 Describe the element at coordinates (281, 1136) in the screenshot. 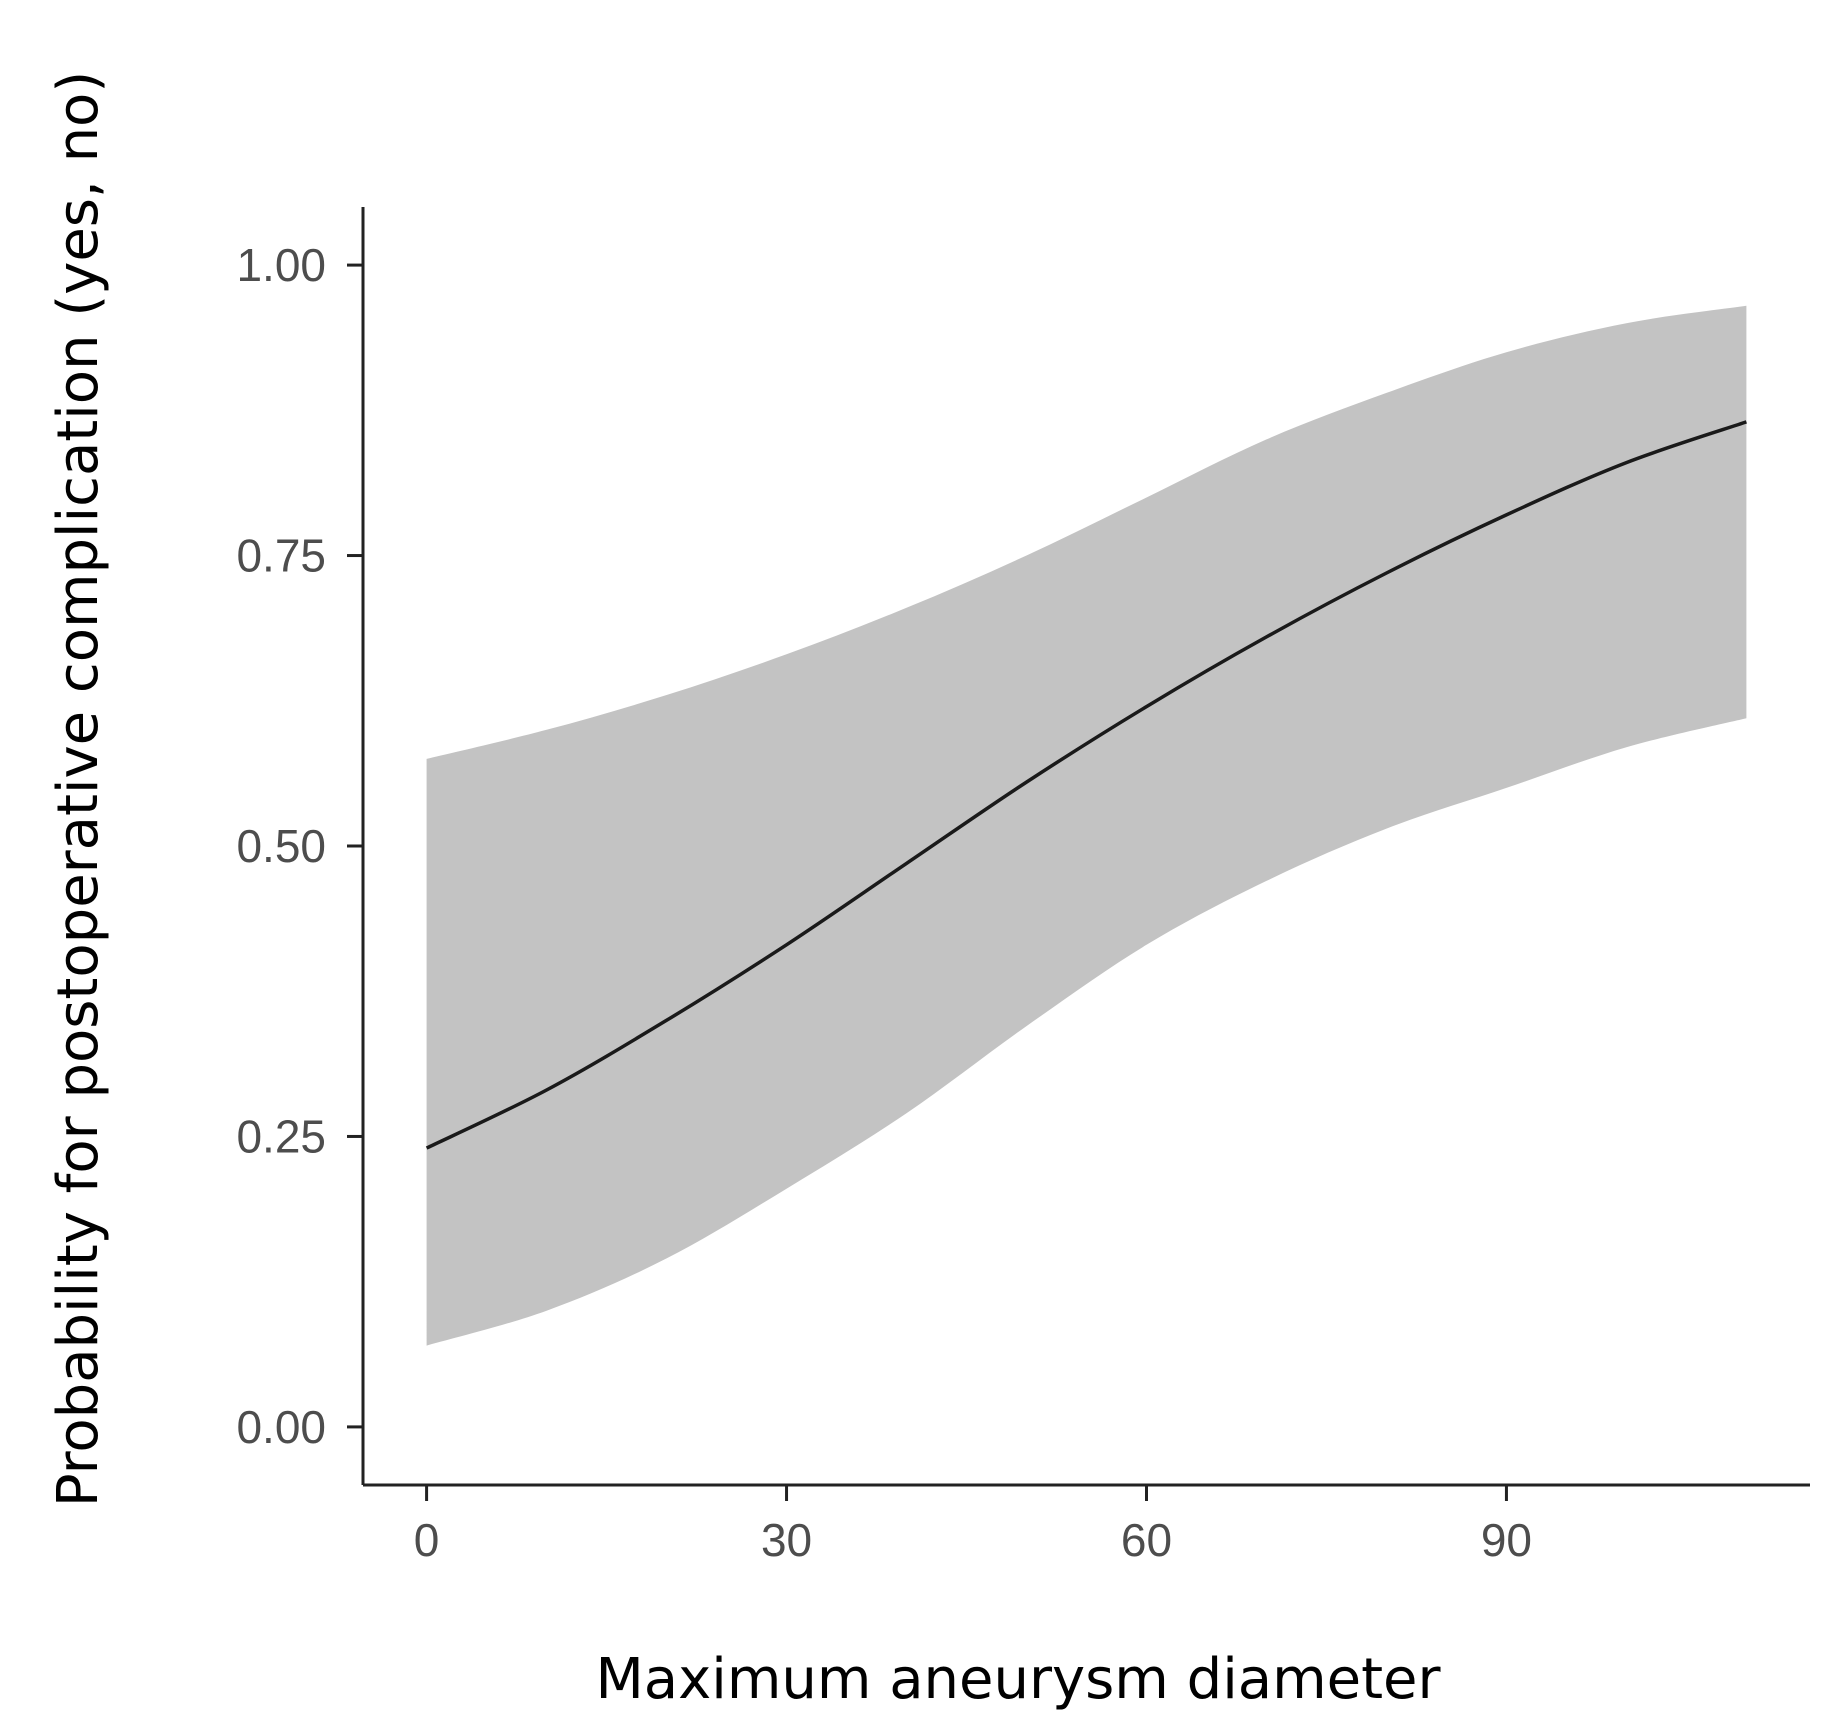

I see `y-tick-label: 0.25` at that location.